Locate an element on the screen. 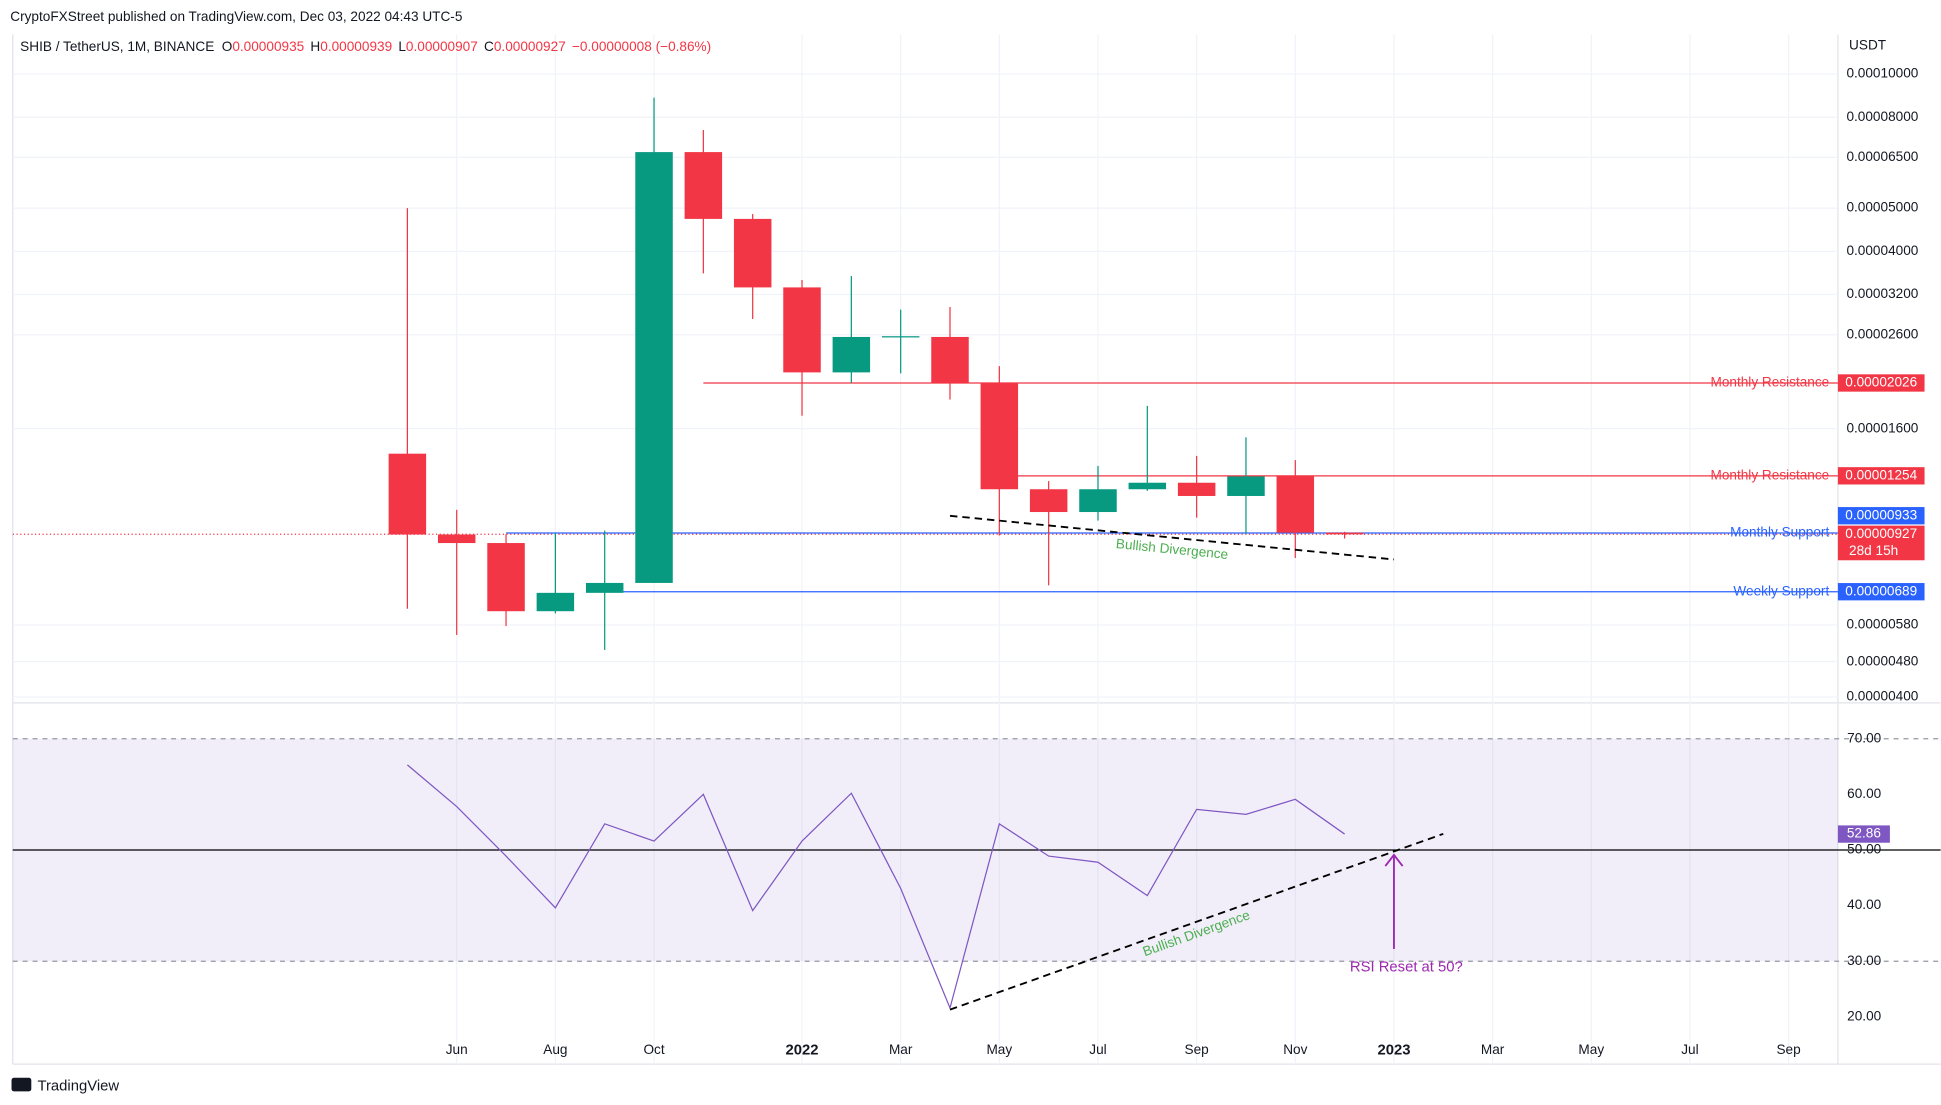  rsi-tick-label: 70.00 is located at coordinates (1864, 737).